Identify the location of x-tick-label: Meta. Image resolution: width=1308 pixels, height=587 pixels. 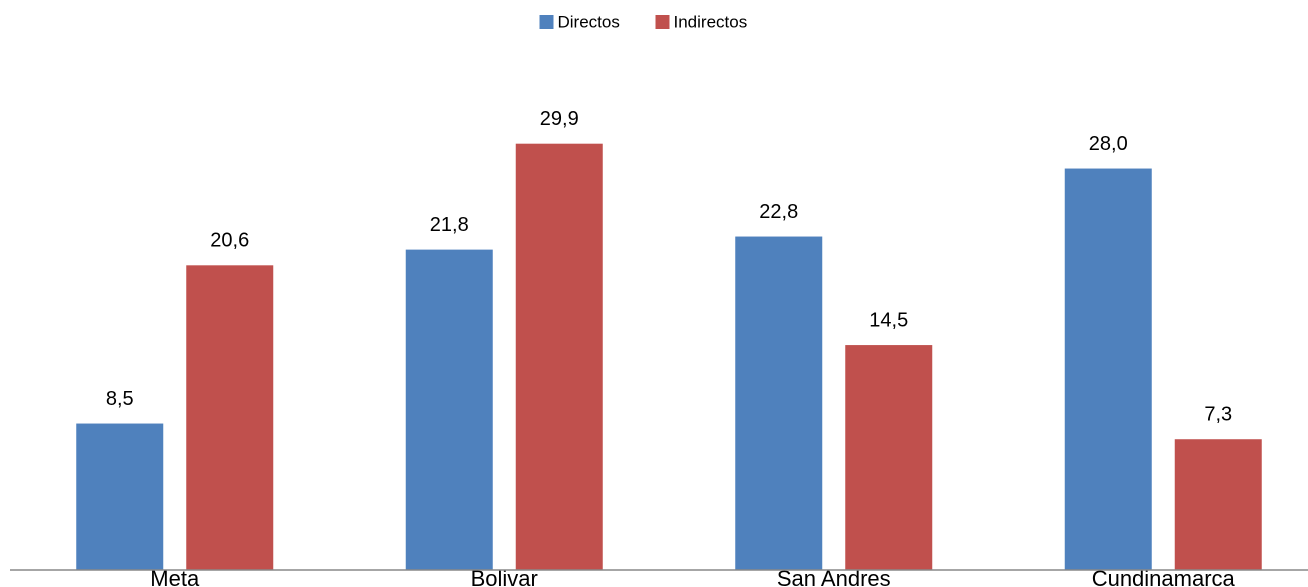
(175, 576).